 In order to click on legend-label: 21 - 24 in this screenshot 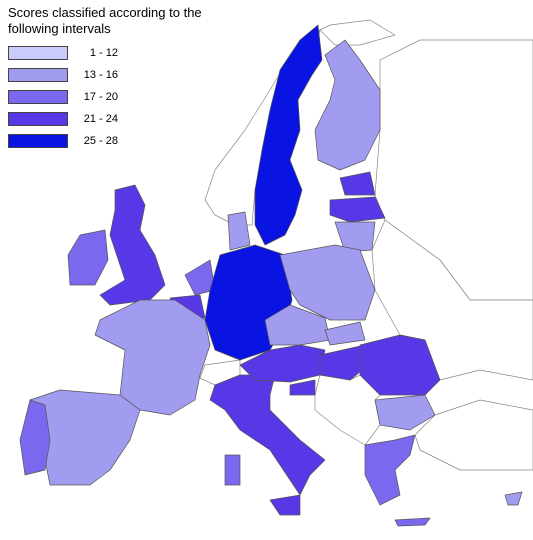, I will do `click(100, 119)`.